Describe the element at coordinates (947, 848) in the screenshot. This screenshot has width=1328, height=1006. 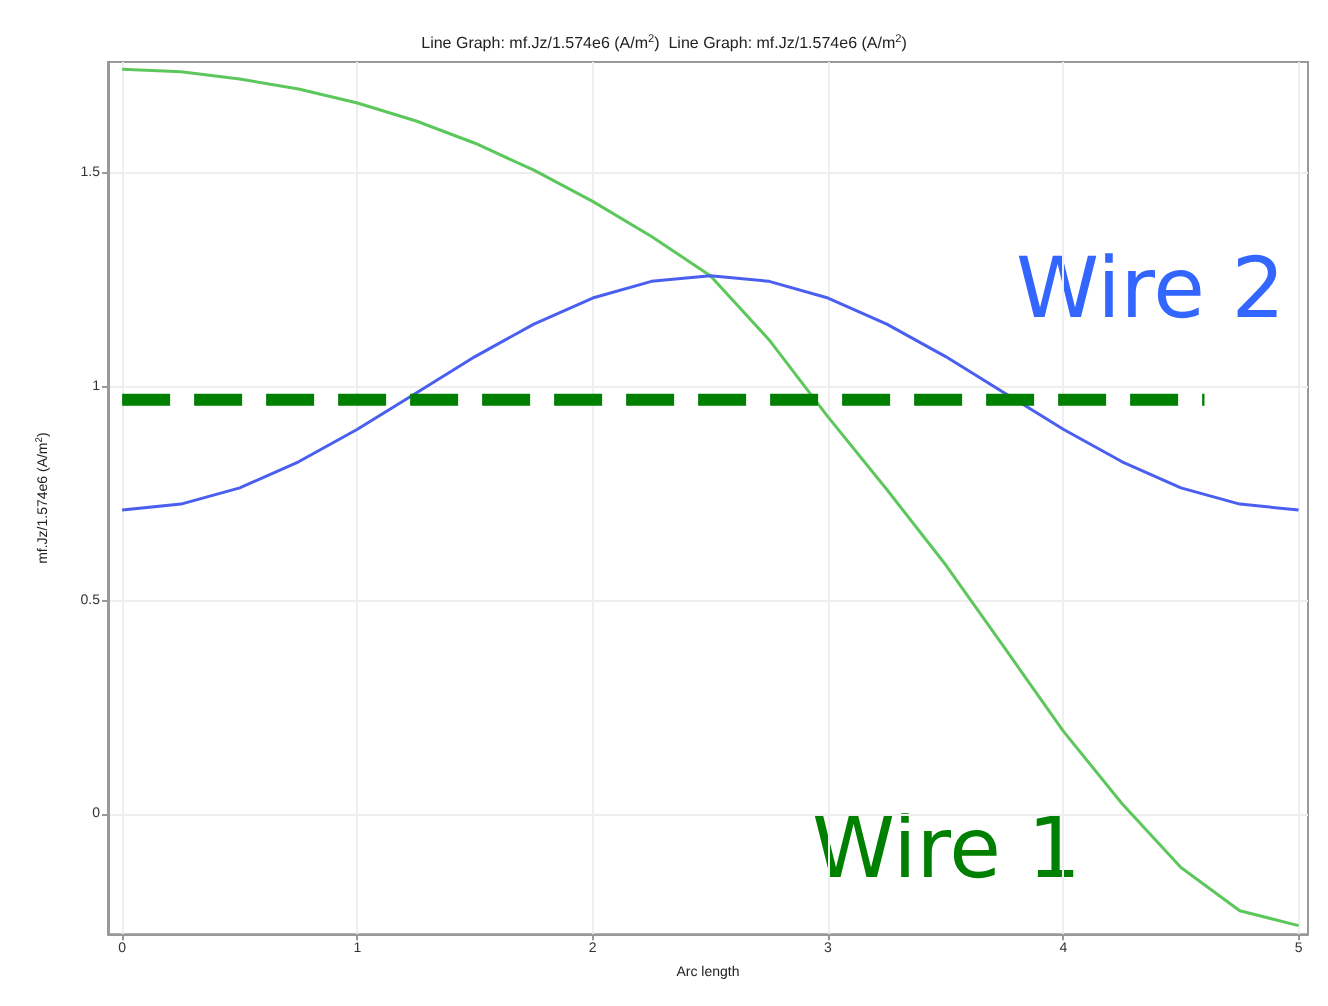
I see `series-label: Wire 1` at that location.